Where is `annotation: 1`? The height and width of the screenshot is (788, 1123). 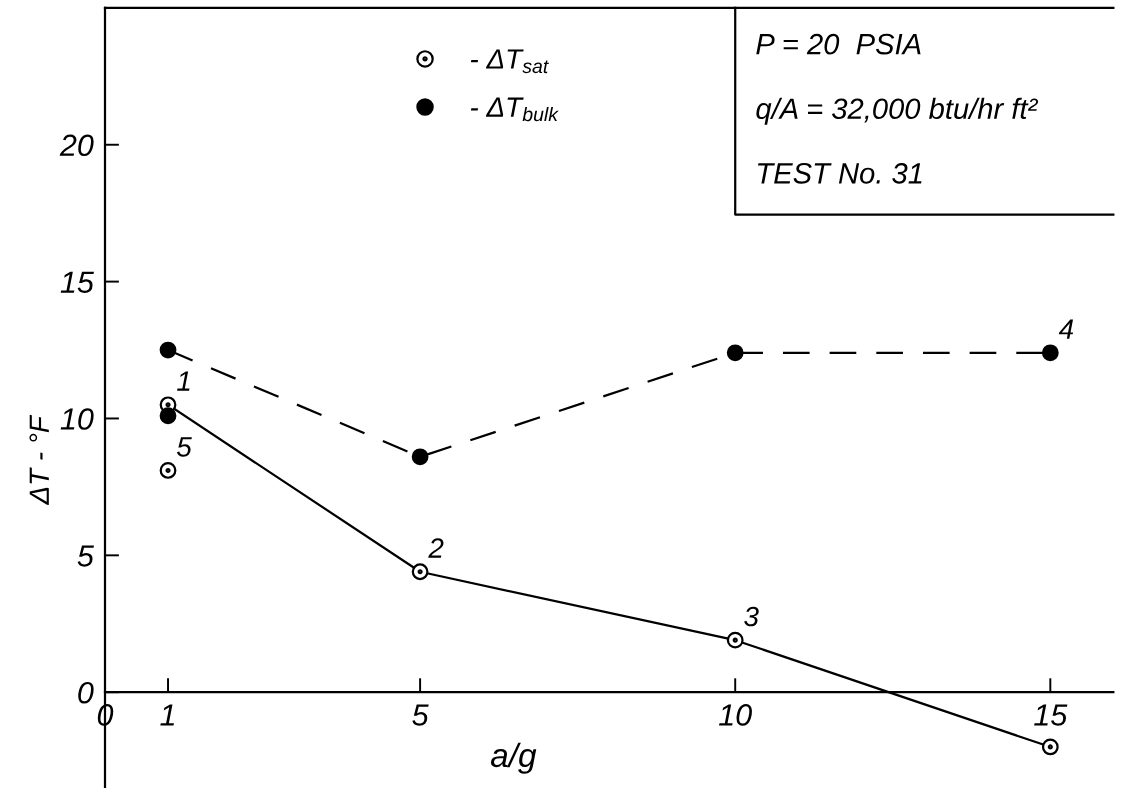 annotation: 1 is located at coordinates (183, 381).